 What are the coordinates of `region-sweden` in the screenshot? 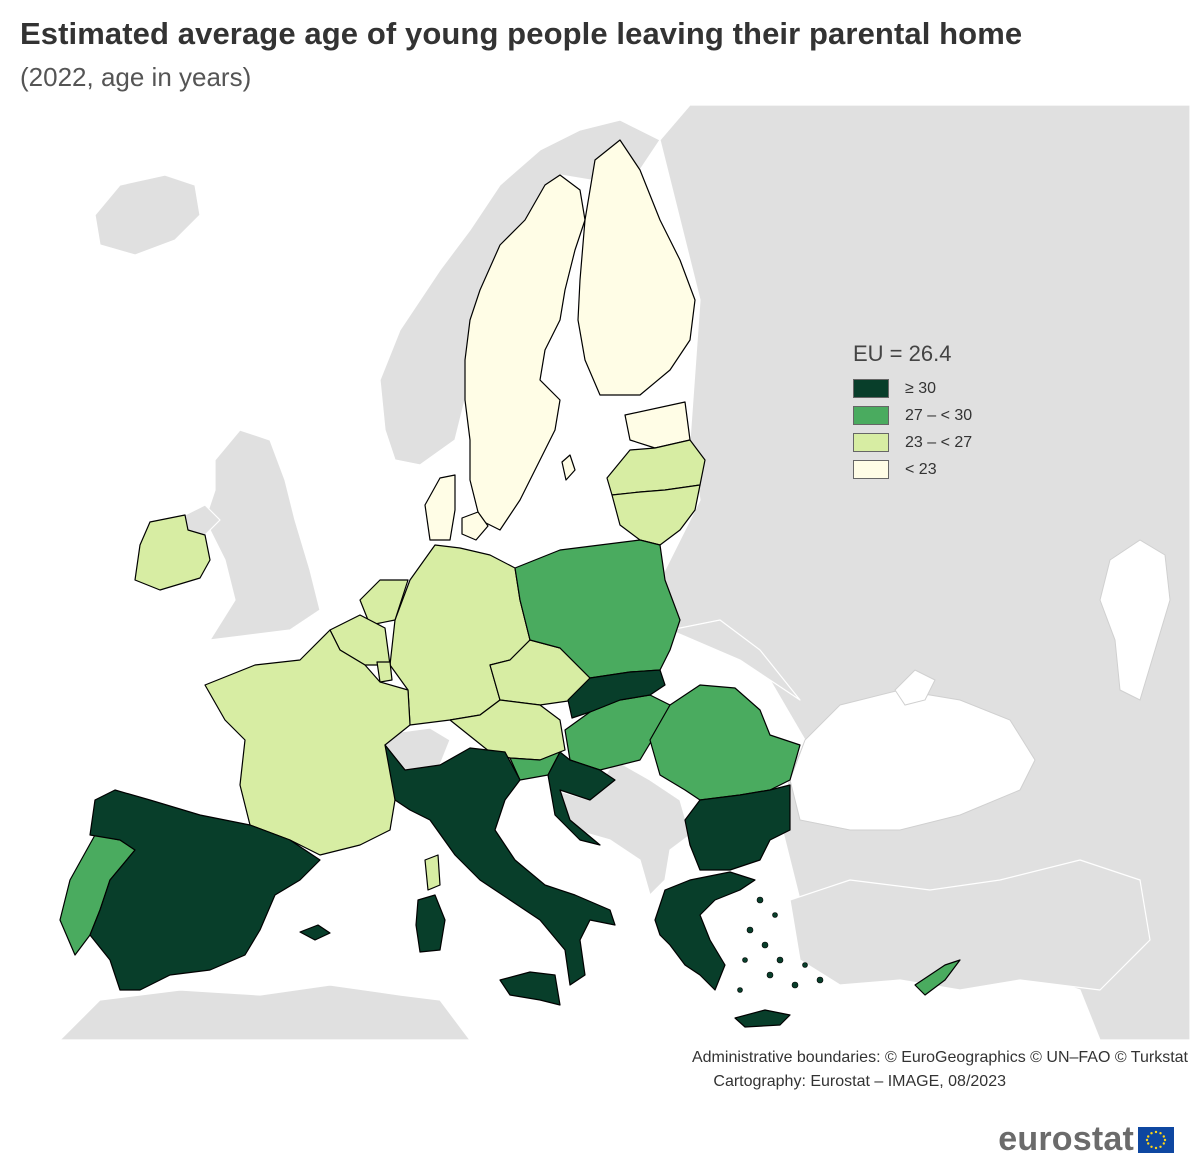 It's located at (525, 352).